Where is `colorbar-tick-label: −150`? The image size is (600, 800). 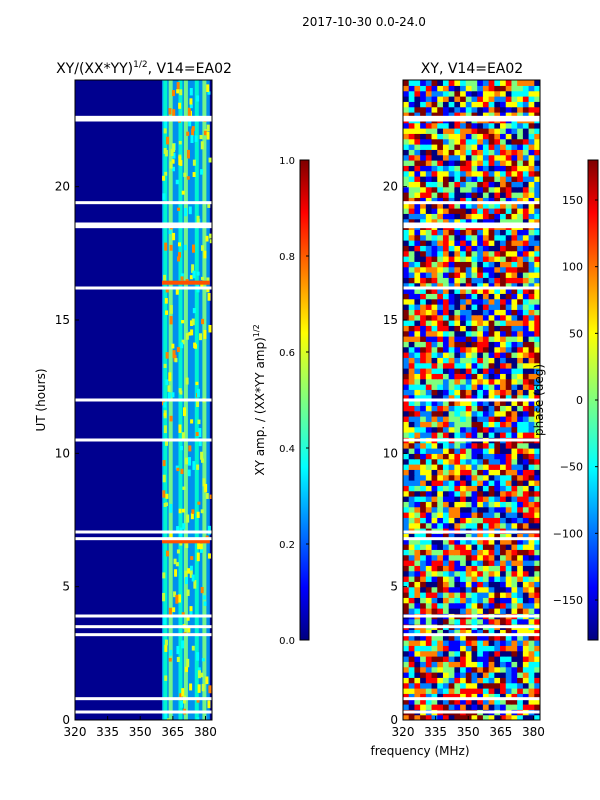 colorbar-tick-label: −150 is located at coordinates (568, 600).